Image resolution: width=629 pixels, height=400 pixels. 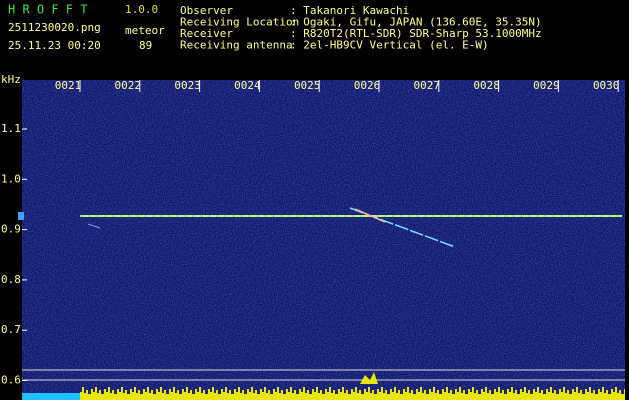 I want to click on station-label: Observer, so click(x=206, y=10).